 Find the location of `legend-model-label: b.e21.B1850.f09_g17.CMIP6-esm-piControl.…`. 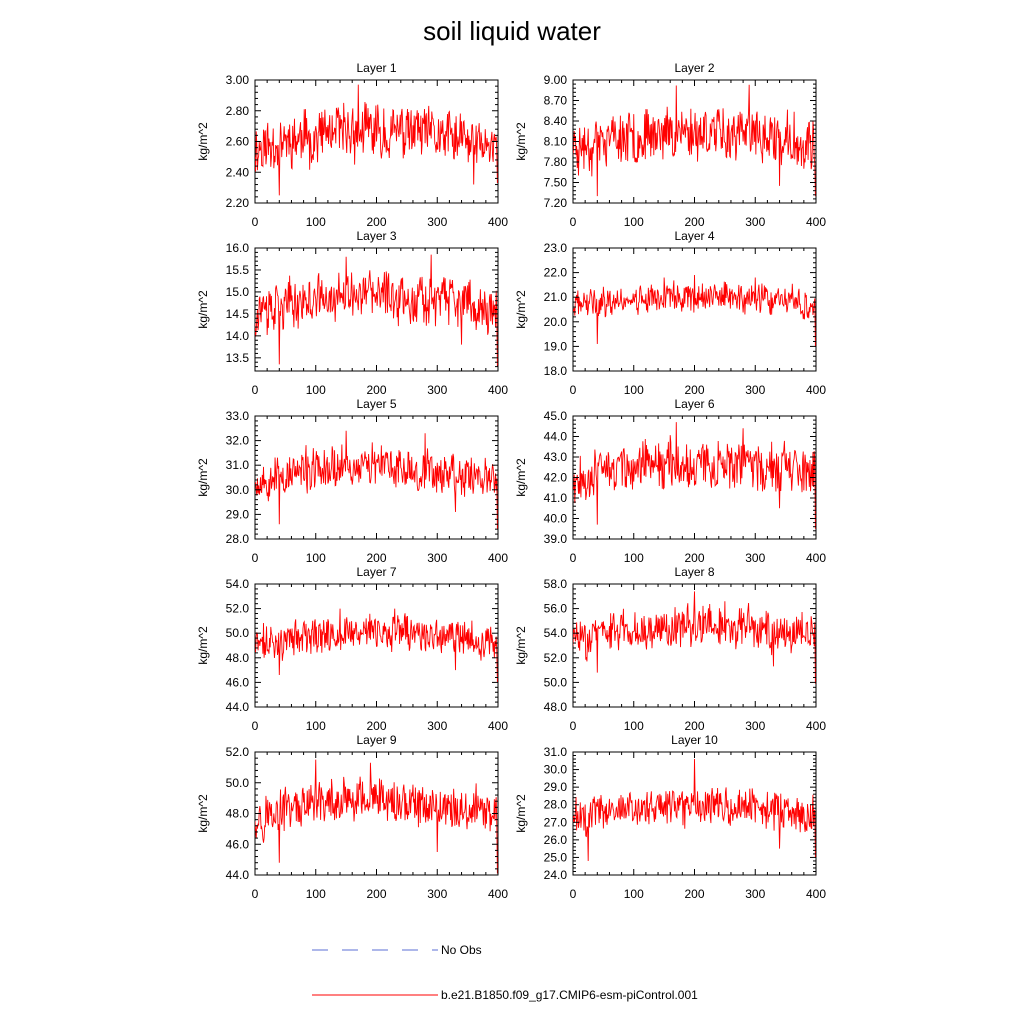

legend-model-label: b.e21.B1850.f09_g17.CMIP6-esm-piControl.… is located at coordinates (569, 995).